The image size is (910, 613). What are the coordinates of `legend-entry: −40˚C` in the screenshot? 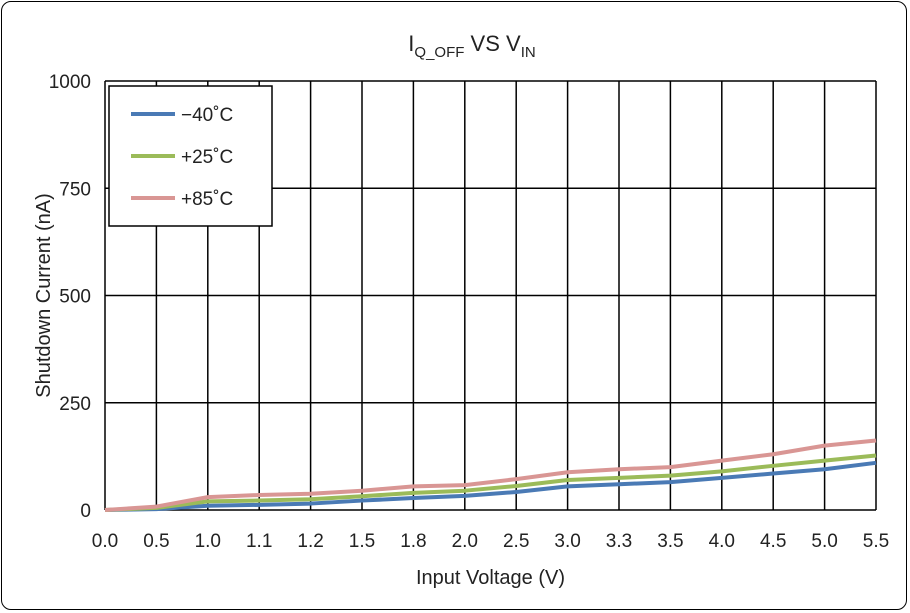 It's located at (207, 115).